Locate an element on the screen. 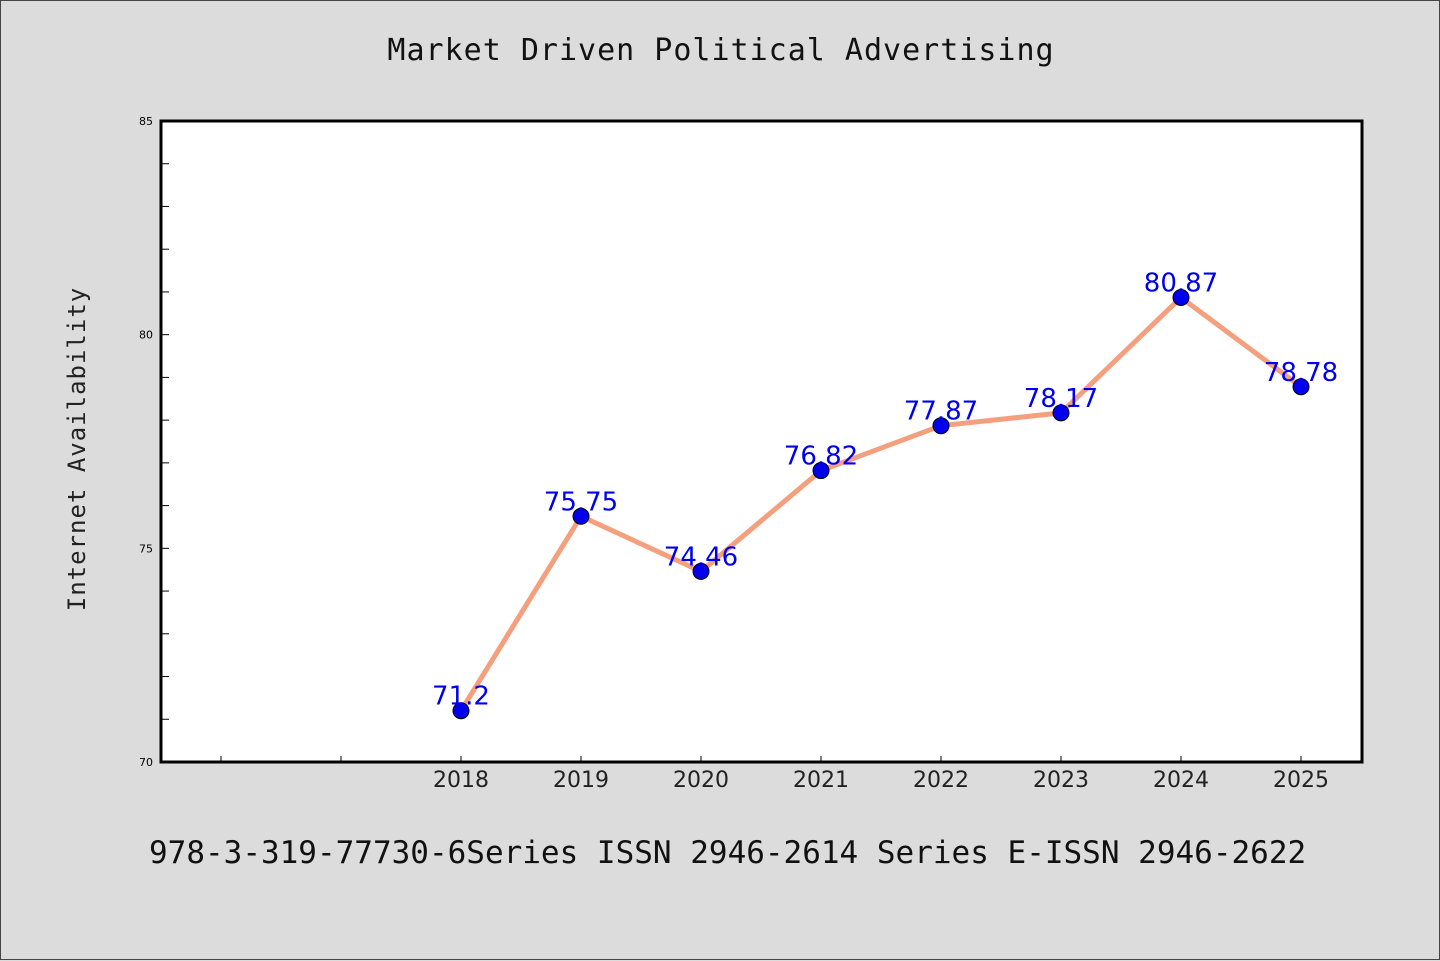 The height and width of the screenshot is (961, 1440). y-tick-label: 85 is located at coordinates (146, 121).